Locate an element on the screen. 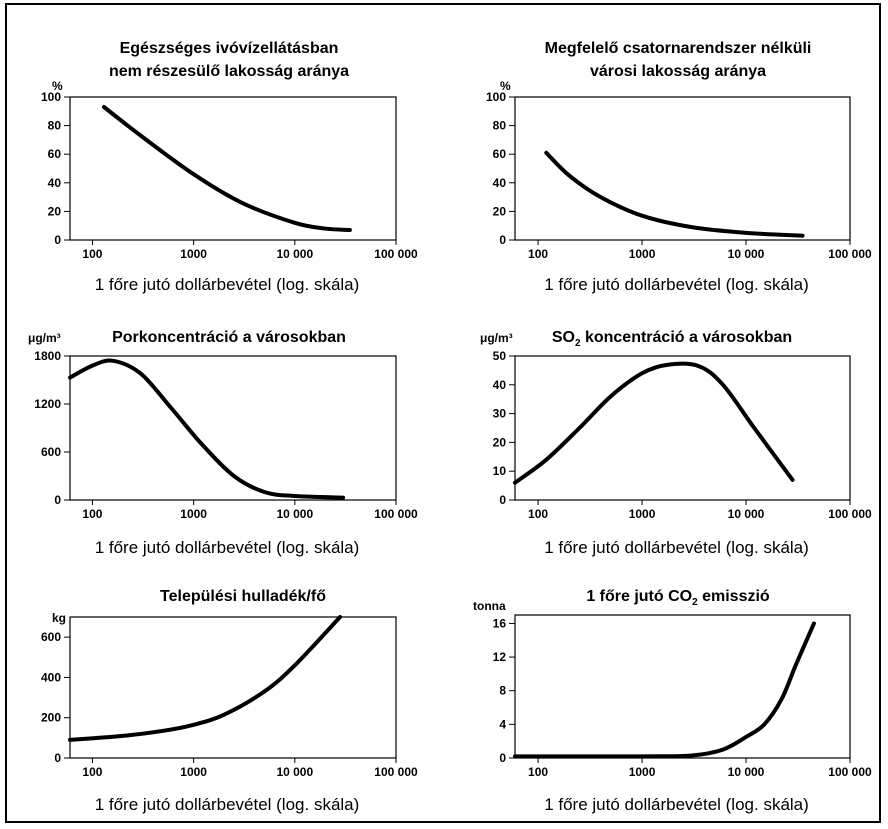 The width and height of the screenshot is (888, 829). y-tick-label: 30 is located at coordinates (500, 414).